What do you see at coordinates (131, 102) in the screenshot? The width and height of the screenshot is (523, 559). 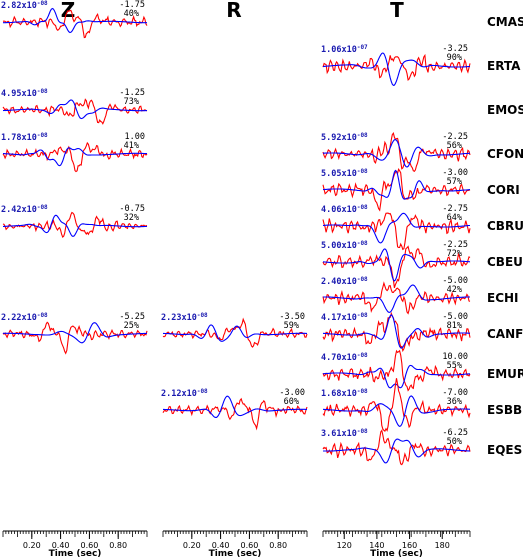 I see `fit-percent-label: 73%` at bounding box center [131, 102].